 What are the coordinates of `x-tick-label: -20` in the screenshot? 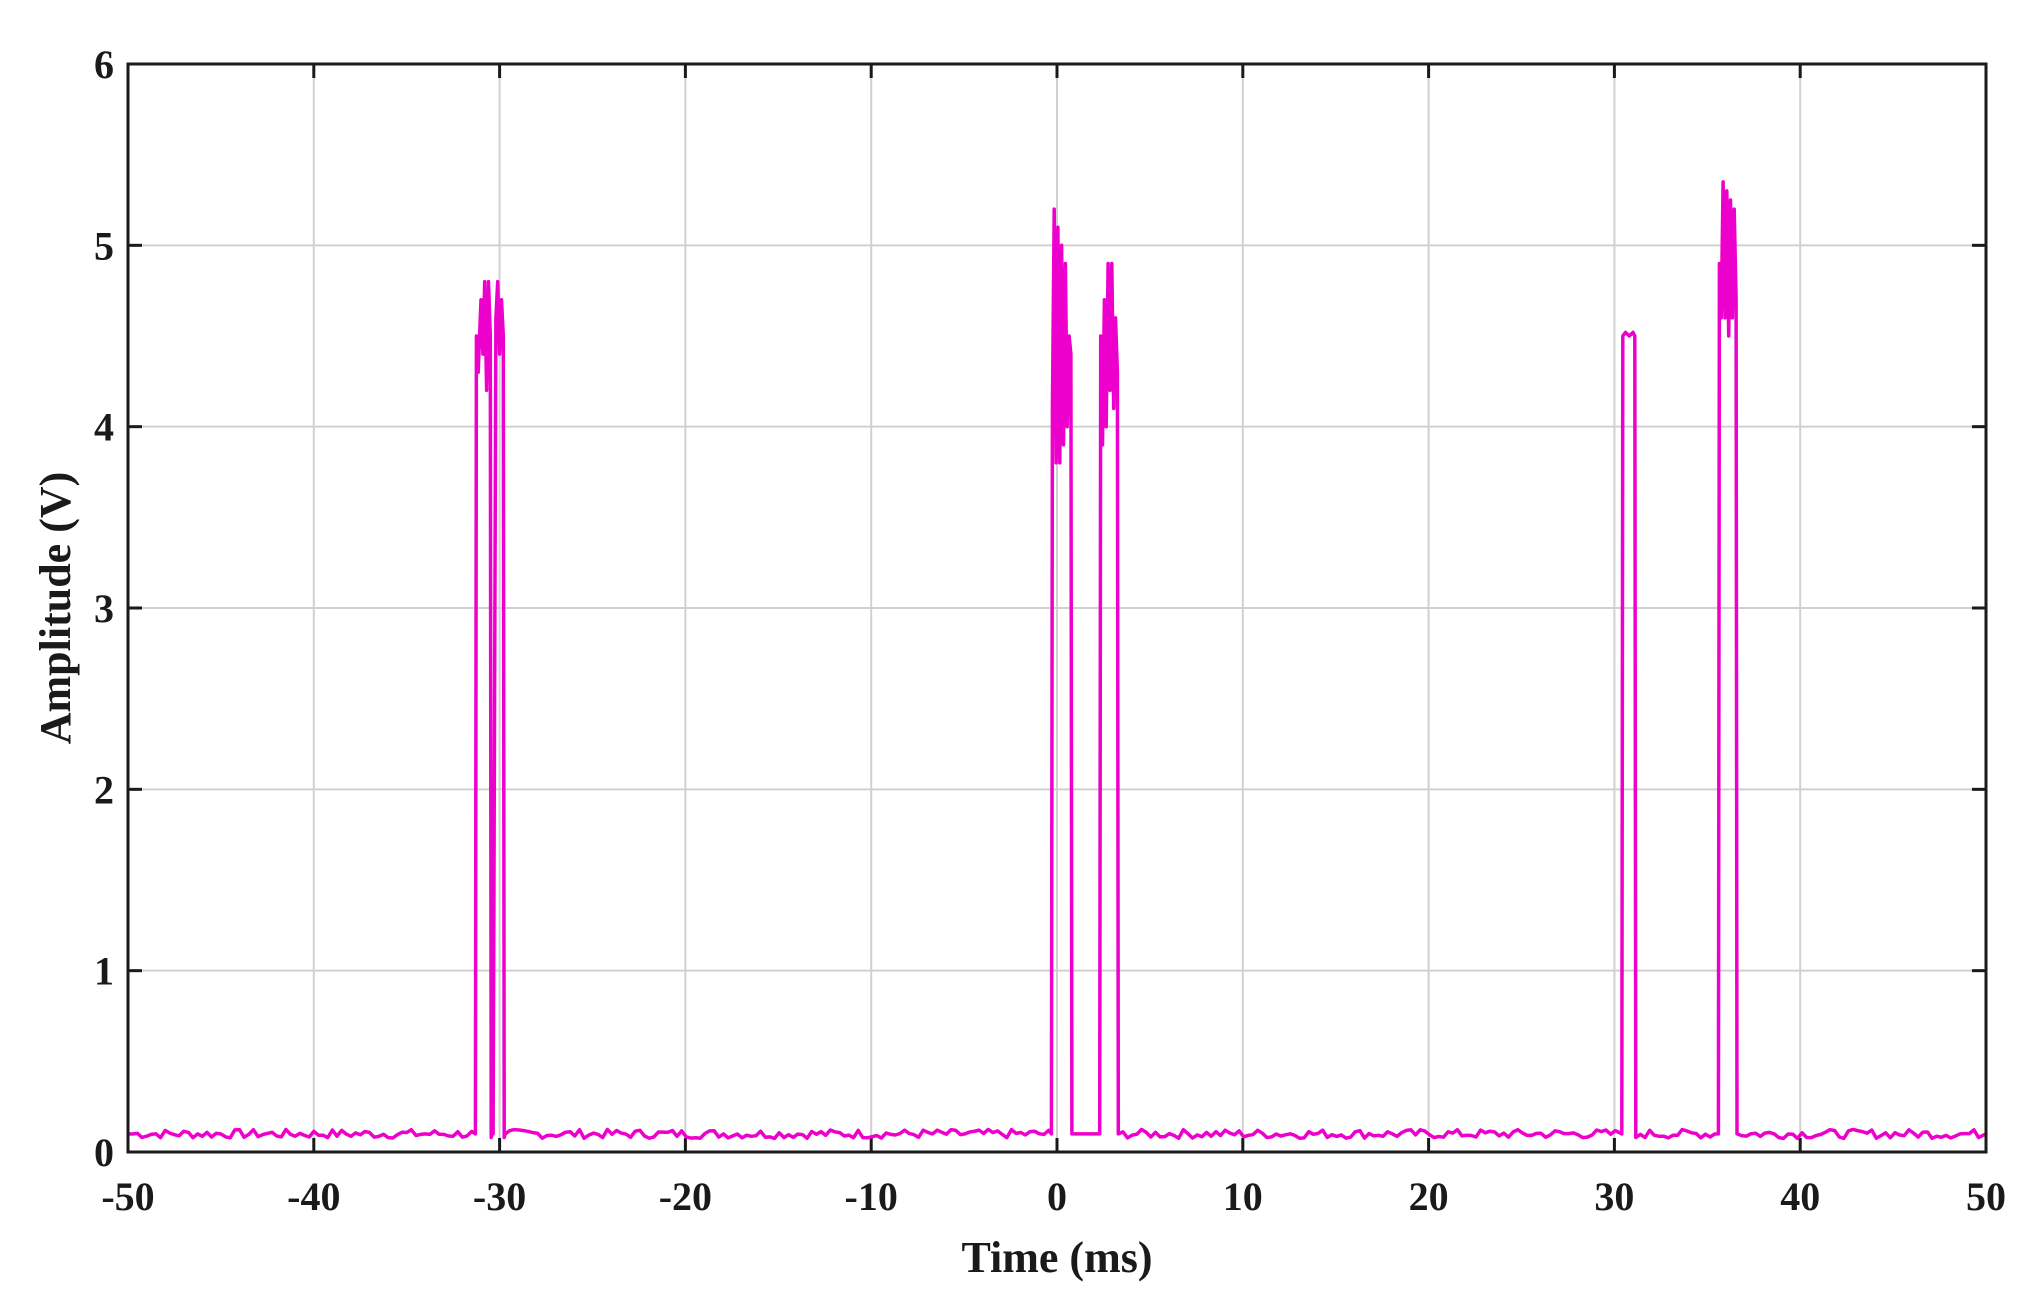 It's located at (685, 1196).